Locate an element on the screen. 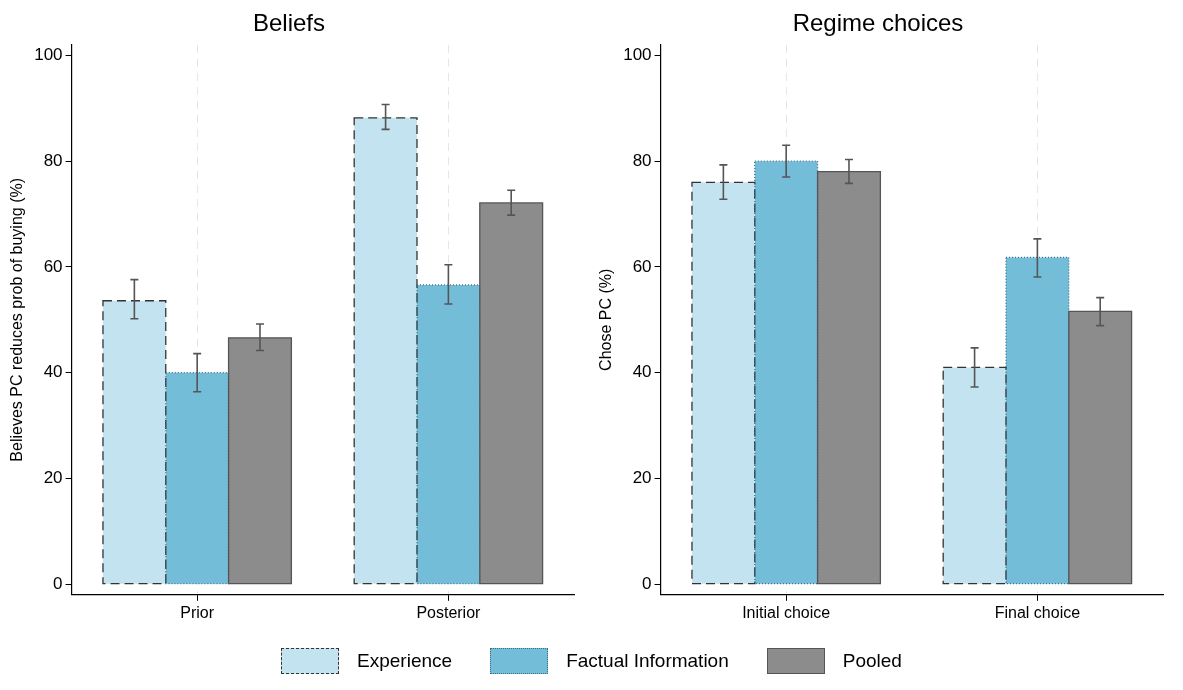  y-axis-title: Chose PC (%) is located at coordinates (606, 319).